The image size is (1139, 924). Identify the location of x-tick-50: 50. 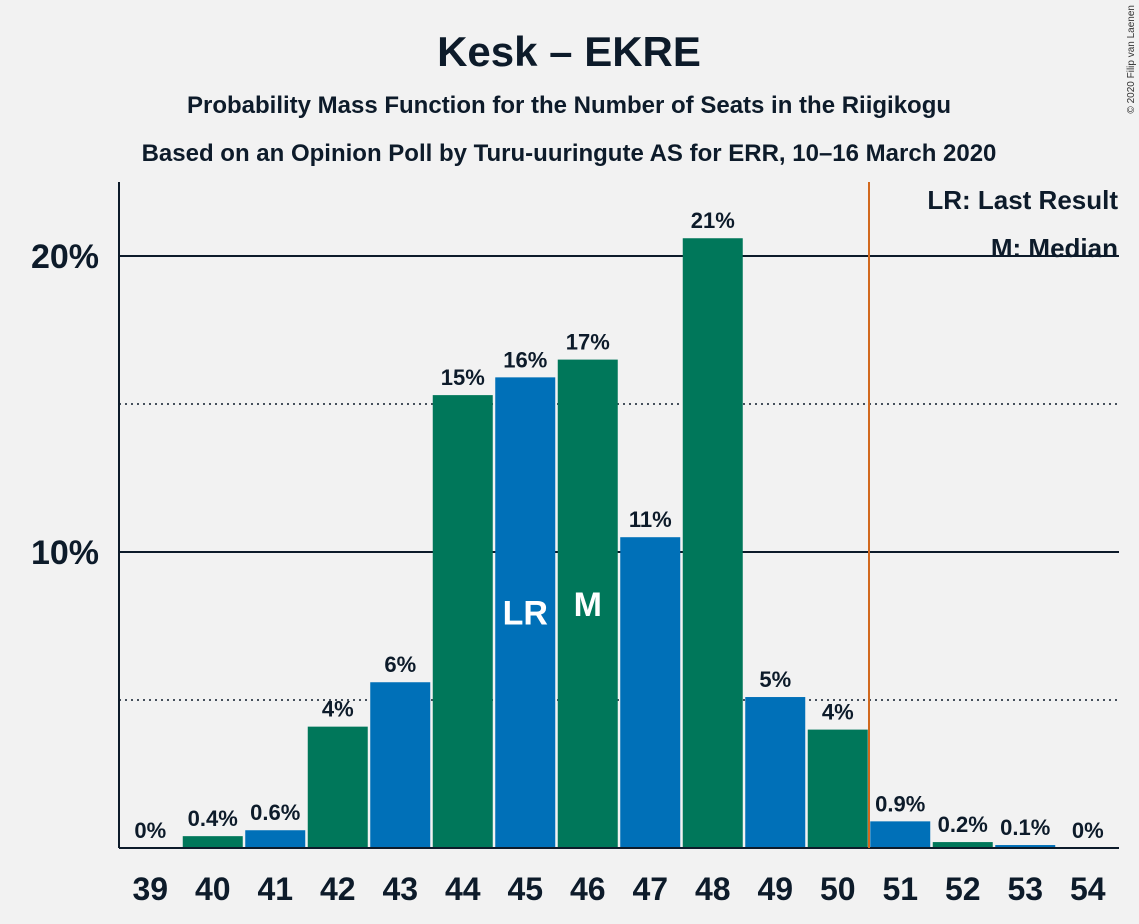
(838, 889).